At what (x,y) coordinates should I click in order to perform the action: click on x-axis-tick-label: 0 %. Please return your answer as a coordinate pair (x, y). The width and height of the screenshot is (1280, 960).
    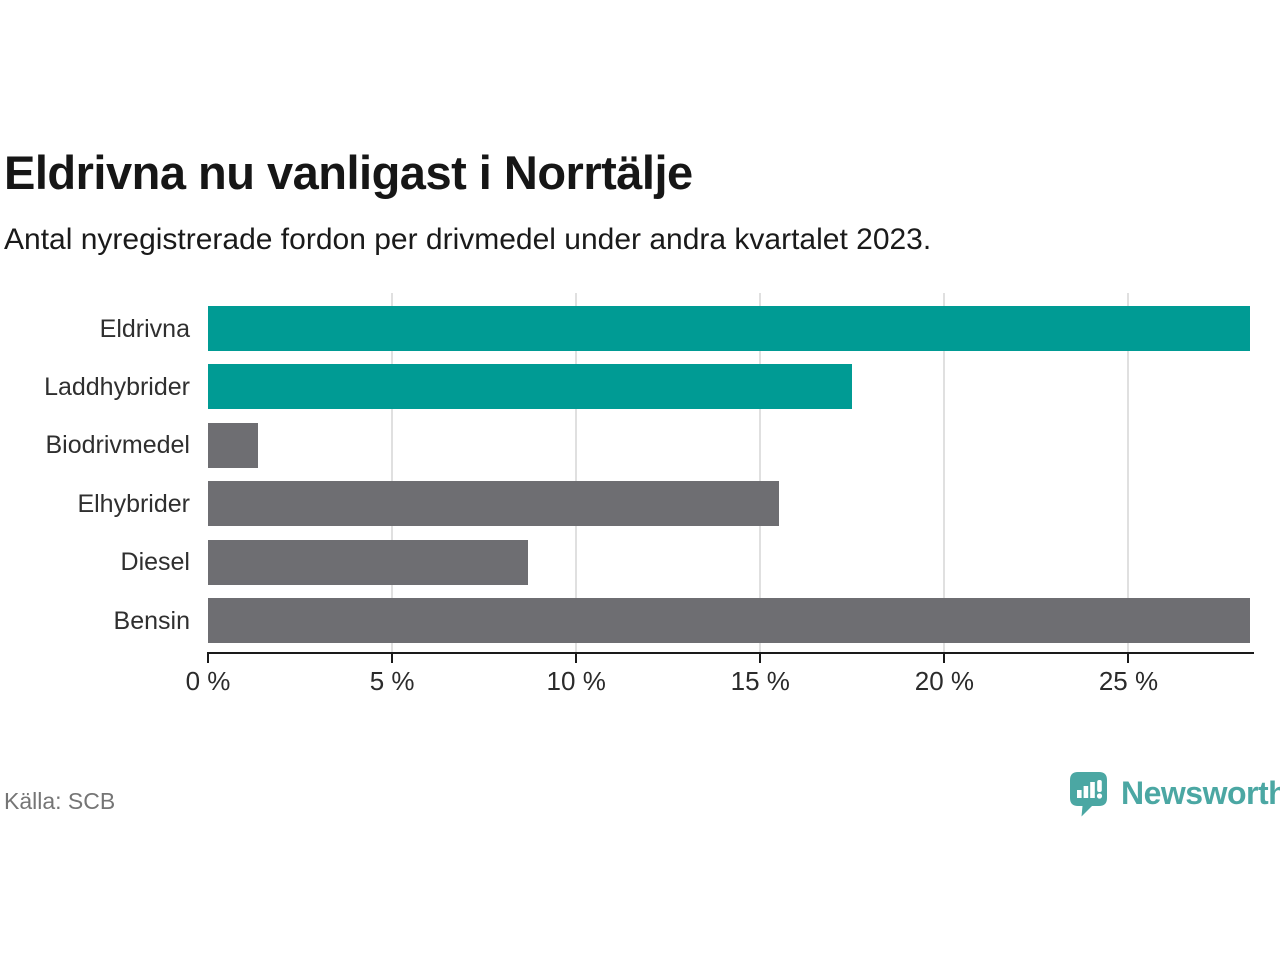
    Looking at the image, I should click on (208, 681).